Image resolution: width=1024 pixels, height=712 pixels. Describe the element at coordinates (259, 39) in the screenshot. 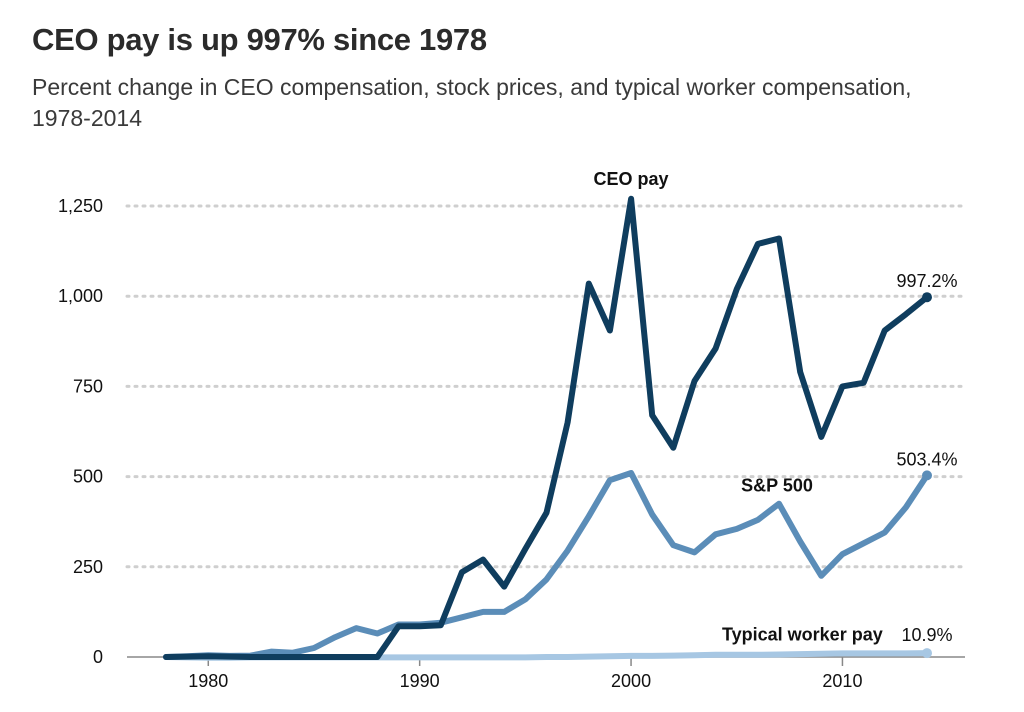

I see `chart-title: CEO pay is up 997% since 1978` at that location.